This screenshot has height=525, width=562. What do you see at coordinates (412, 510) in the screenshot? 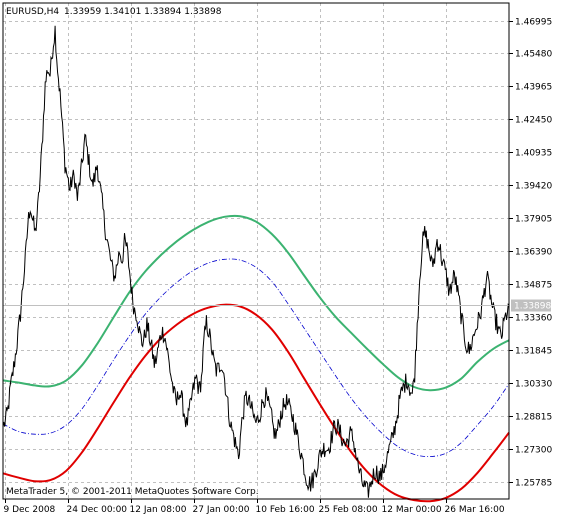
I see `x-tick-label: 12 Mar 00:00` at bounding box center [412, 510].